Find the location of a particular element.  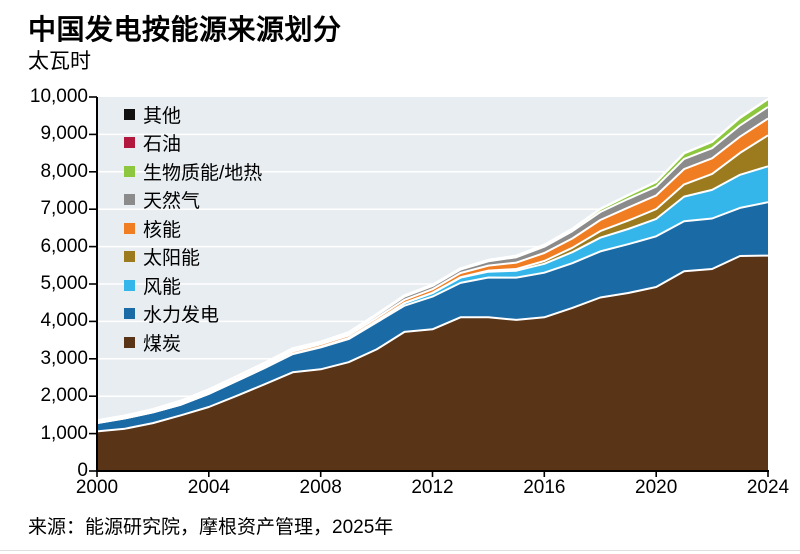

x-tick-label: 2024 is located at coordinates (768, 487).